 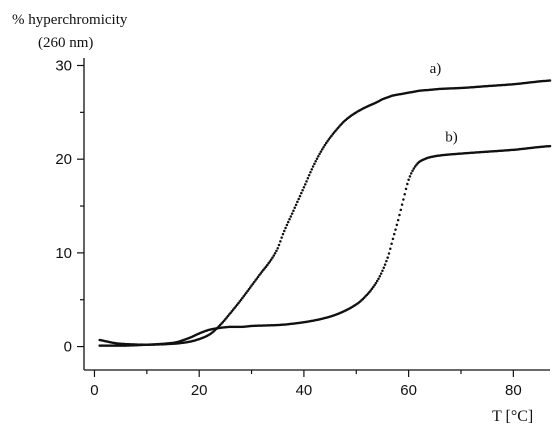 What do you see at coordinates (513, 416) in the screenshot?
I see `x-axis-label: T [°C]` at bounding box center [513, 416].